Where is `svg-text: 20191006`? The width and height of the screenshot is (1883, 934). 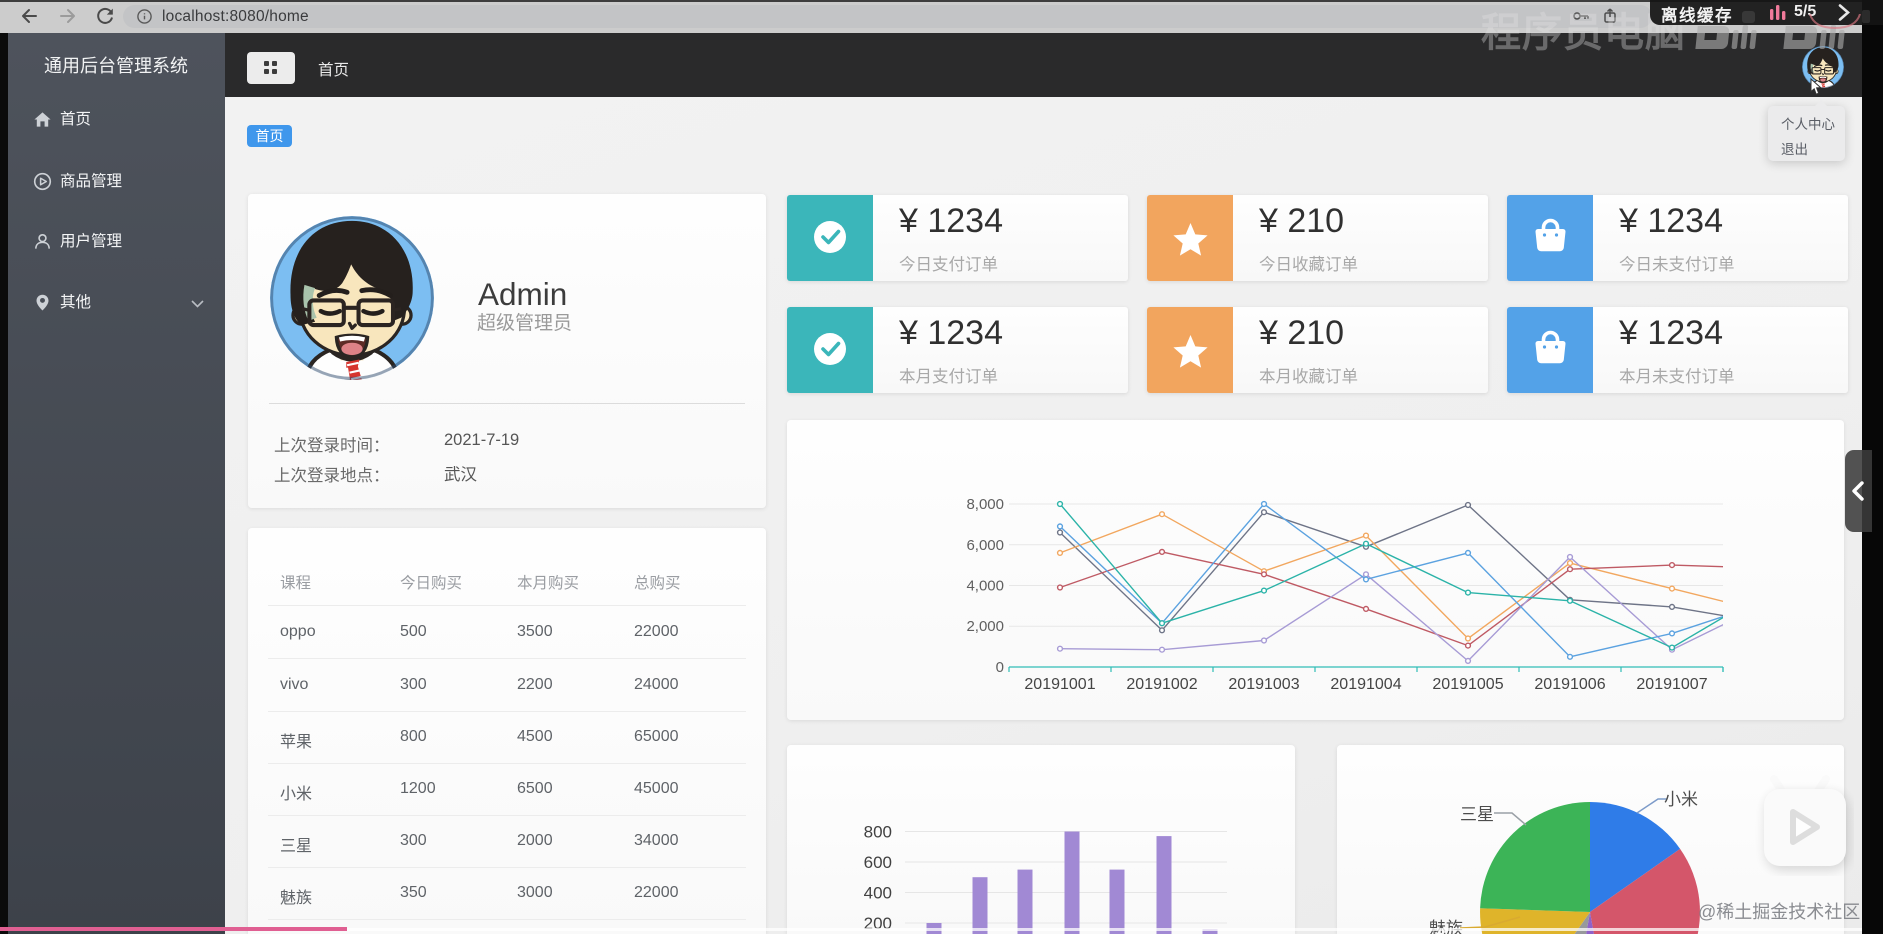 svg-text: 20191006 is located at coordinates (1569, 684).